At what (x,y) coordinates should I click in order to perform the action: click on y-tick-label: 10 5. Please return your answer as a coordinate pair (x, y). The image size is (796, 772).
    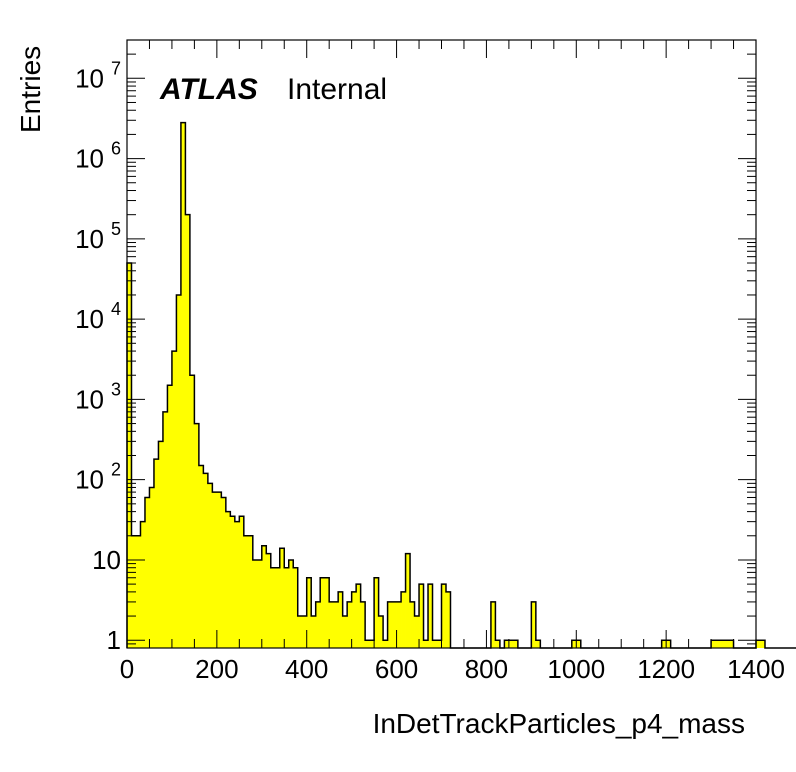
    Looking at the image, I should click on (98, 236).